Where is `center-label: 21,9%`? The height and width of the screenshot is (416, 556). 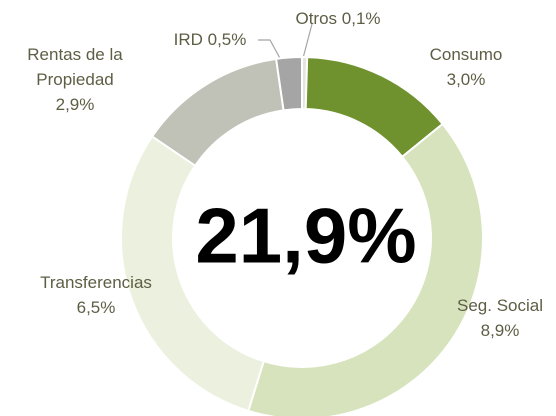 center-label: 21,9% is located at coordinates (306, 235).